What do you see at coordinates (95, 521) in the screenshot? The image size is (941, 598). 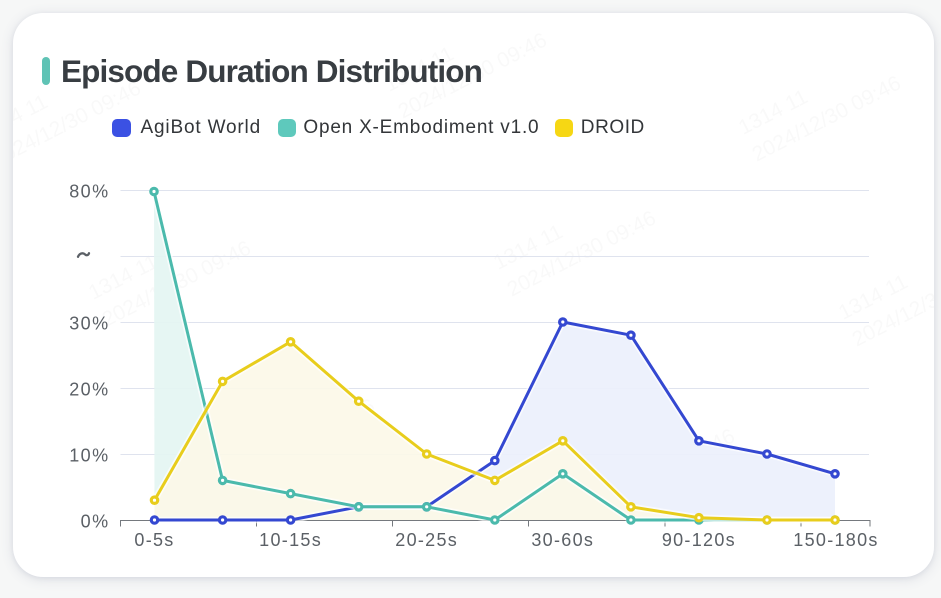 I see `svg-text: 0%` at bounding box center [95, 521].